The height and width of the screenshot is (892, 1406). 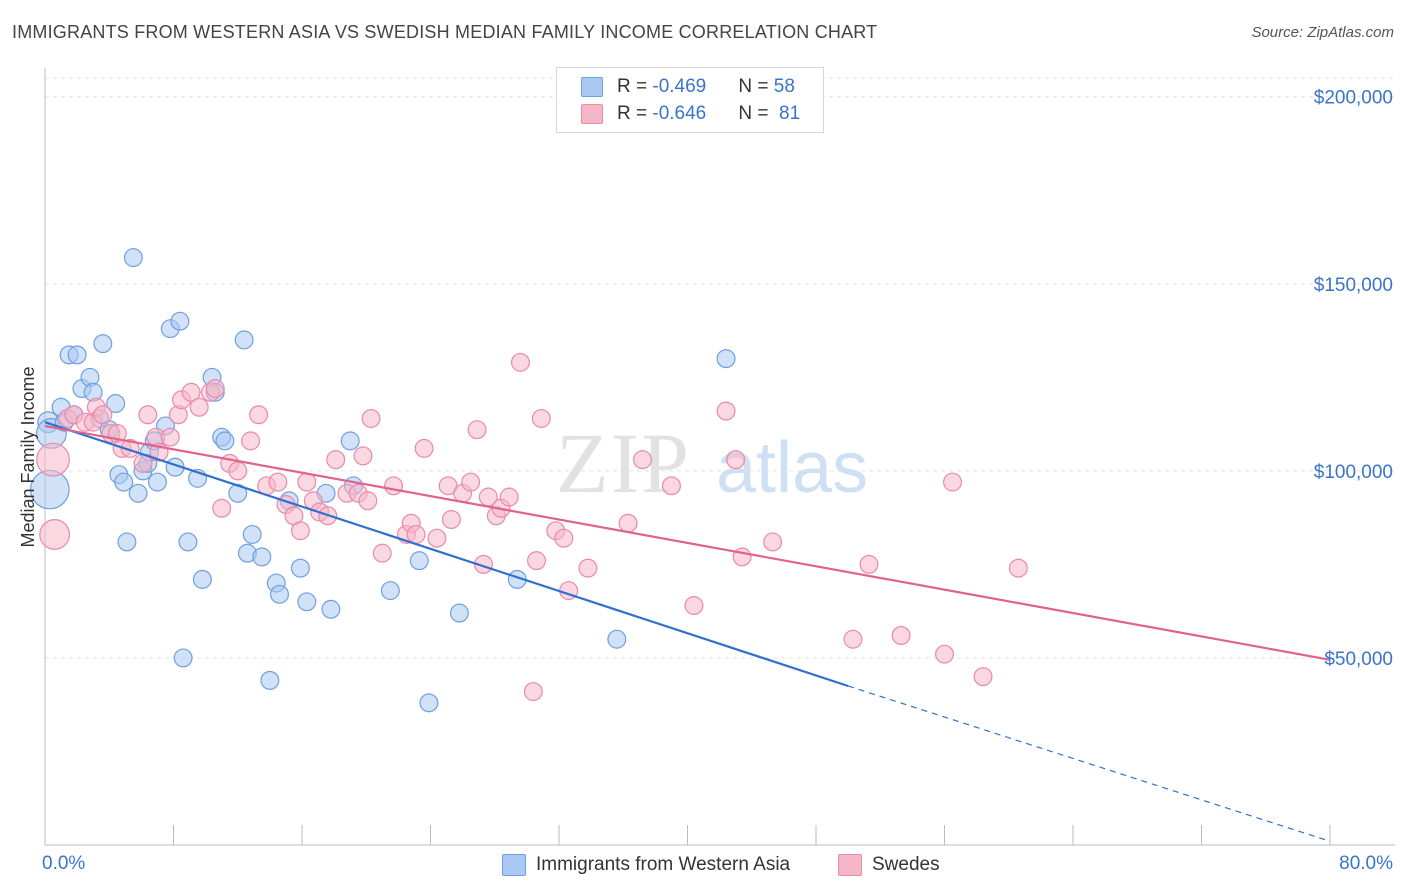 What do you see at coordinates (712, 463) in the screenshot?
I see `watermark: ZIP atlas` at bounding box center [712, 463].